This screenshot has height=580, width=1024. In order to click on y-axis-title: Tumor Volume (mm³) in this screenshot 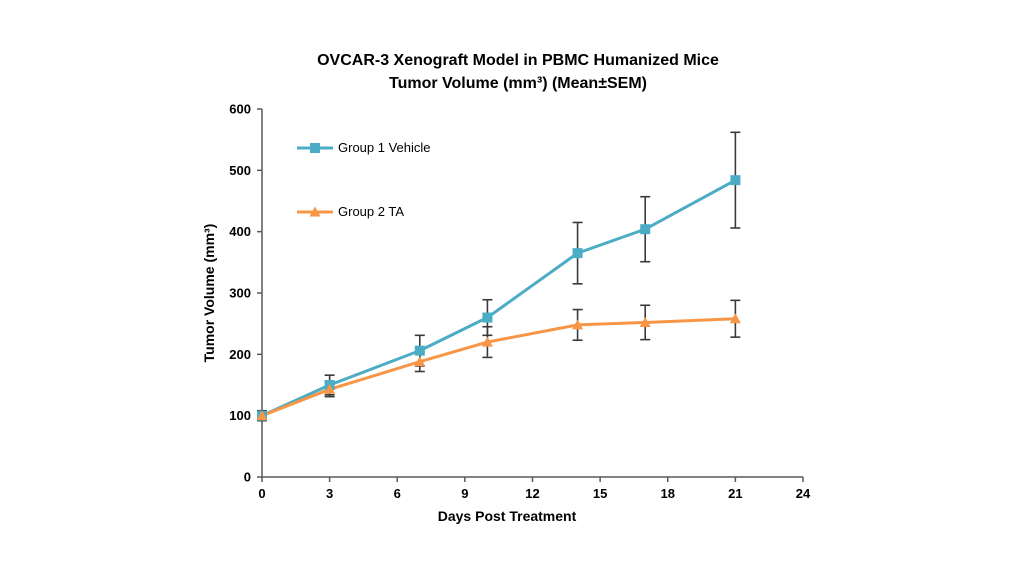, I will do `click(209, 293)`.